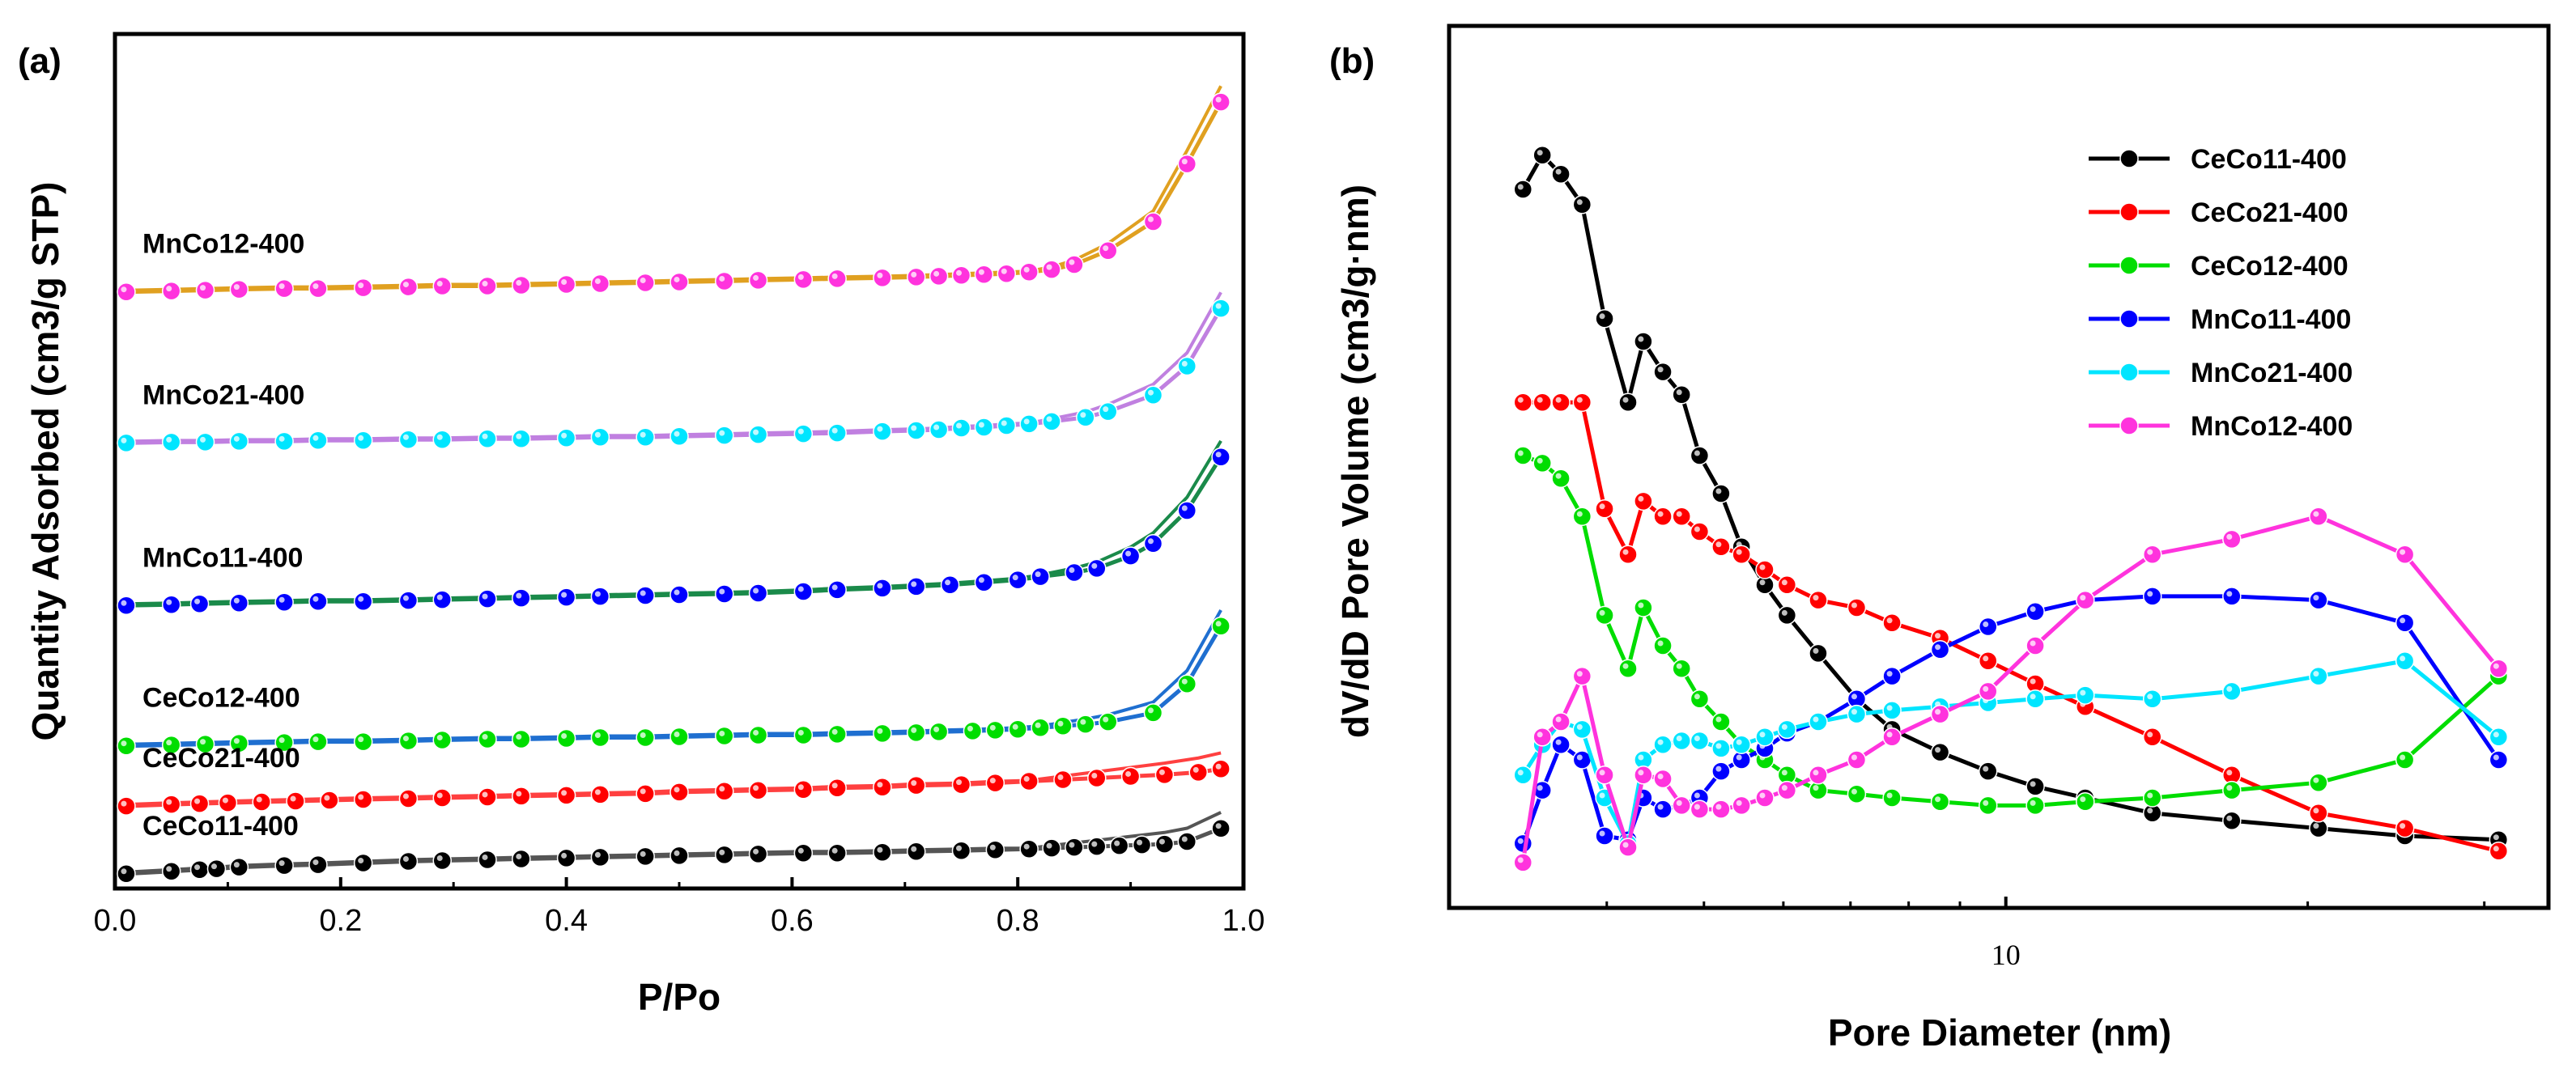  What do you see at coordinates (223, 245) in the screenshot?
I see `series-label-mnco12-400: MnCo12-400` at bounding box center [223, 245].